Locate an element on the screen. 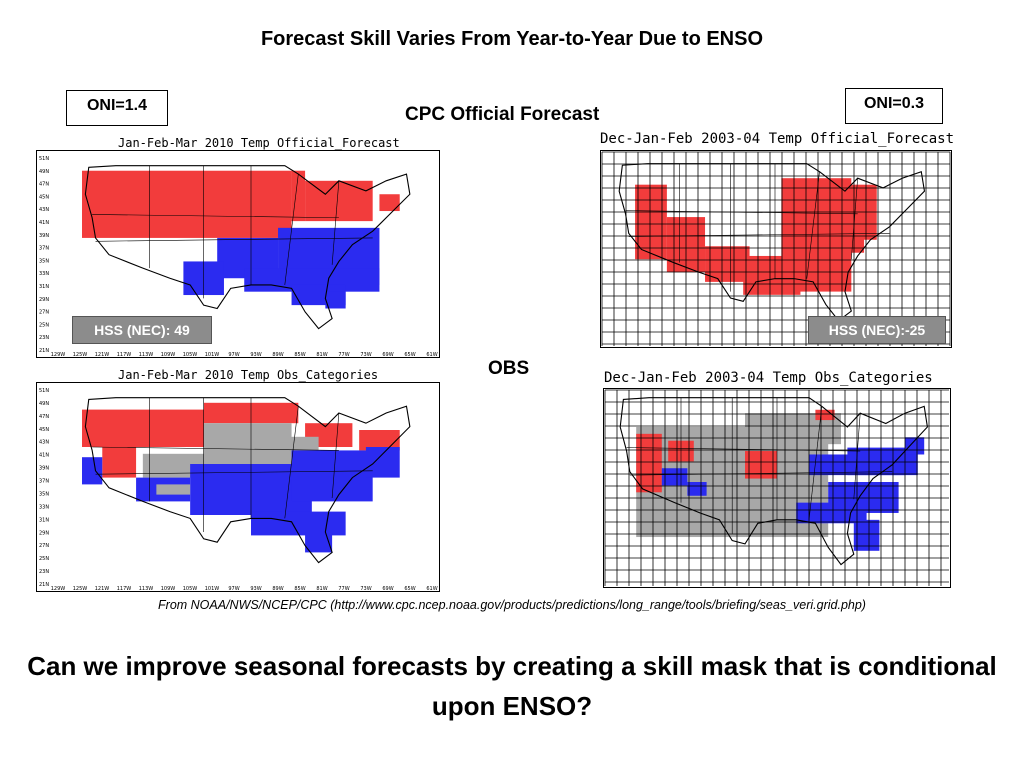 The image size is (1024, 768). lon-tick-label: 101W is located at coordinates (212, 355).